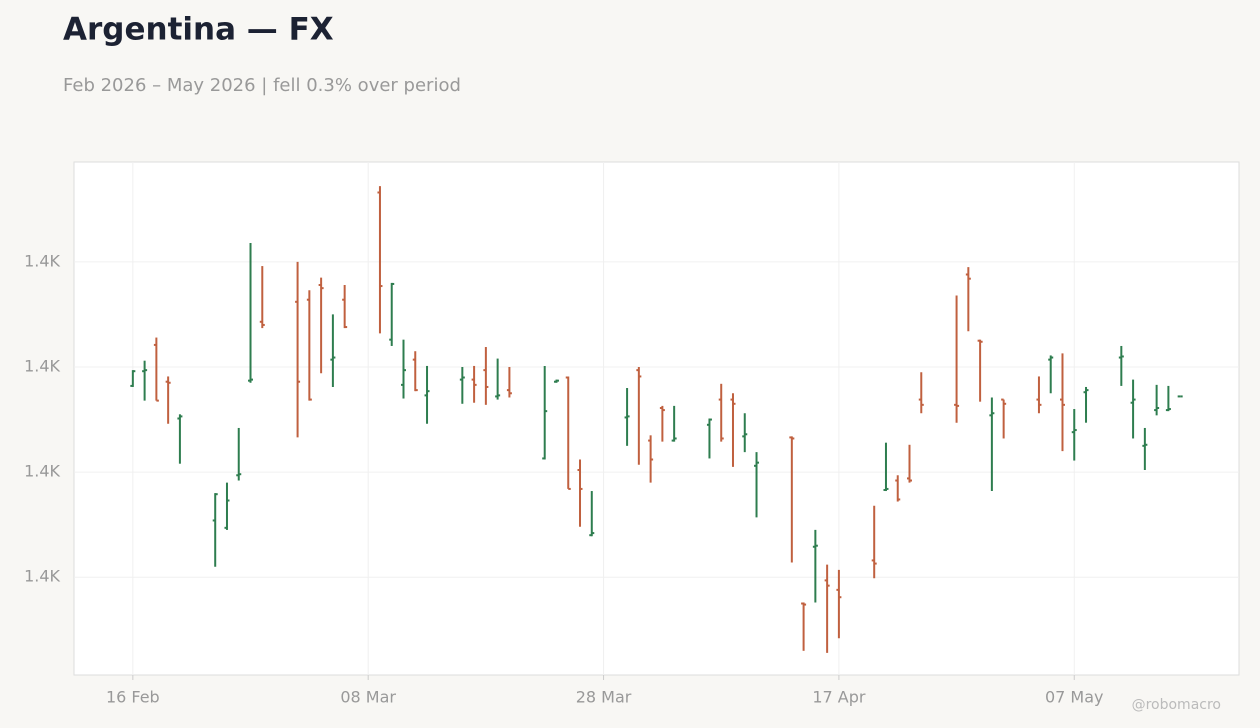 The image size is (1260, 728). I want to click on x-tick-label: 17 Apr, so click(839, 697).